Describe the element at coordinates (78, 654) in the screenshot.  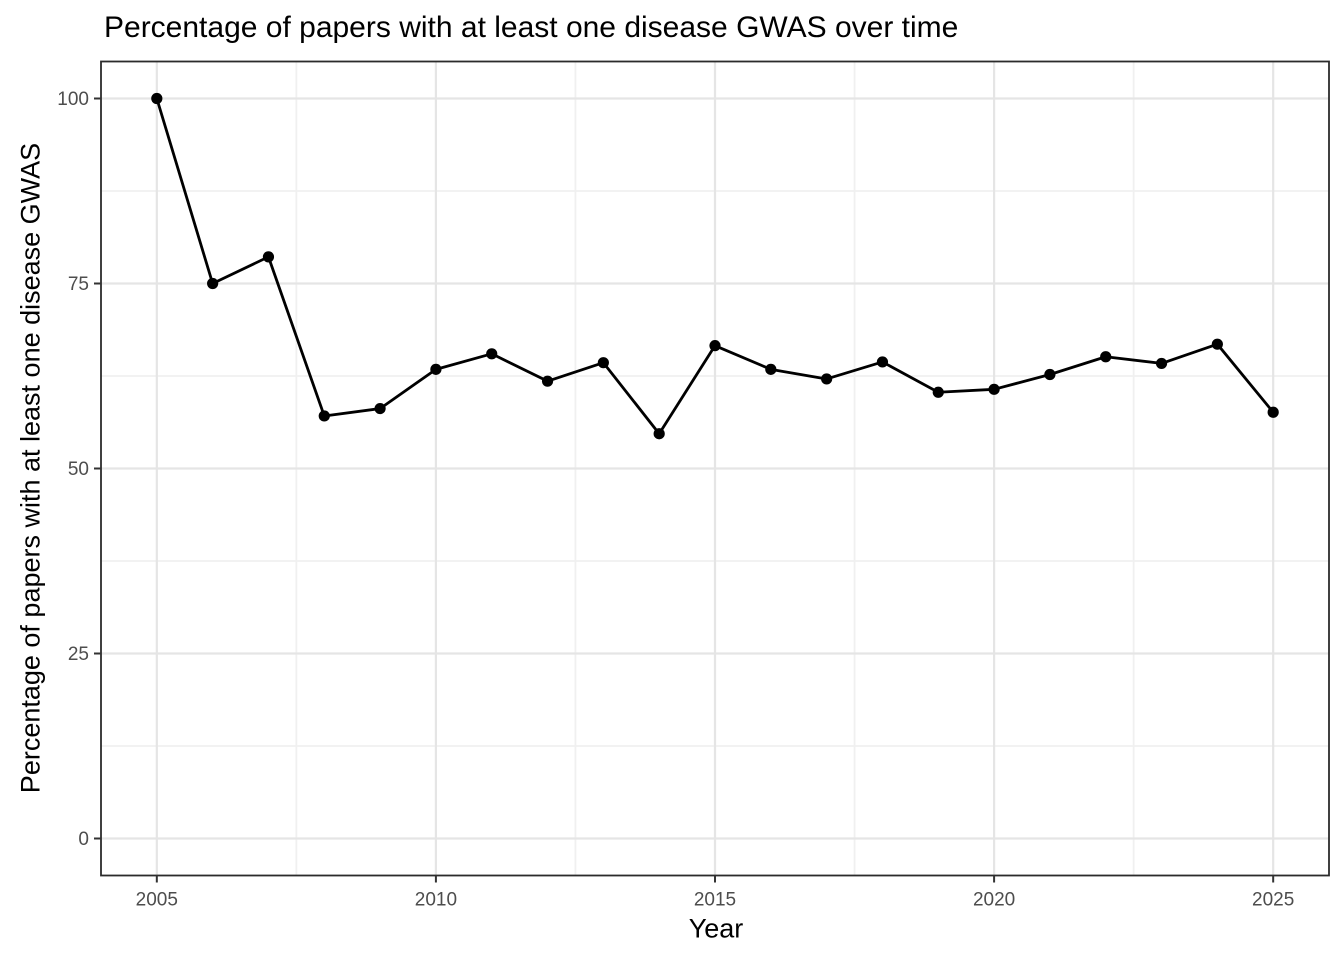
I see `y-tick-label: 25` at that location.